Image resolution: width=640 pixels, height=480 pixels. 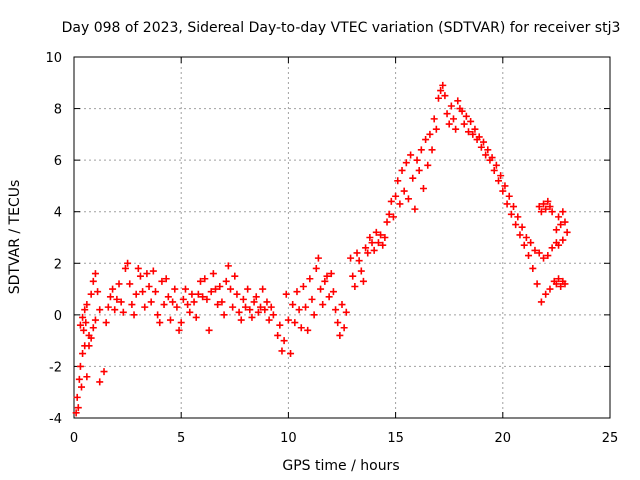 What do you see at coordinates (344, 438) in the screenshot?
I see `x-tick-labels: 0 5 10 15 20 25` at bounding box center [344, 438].